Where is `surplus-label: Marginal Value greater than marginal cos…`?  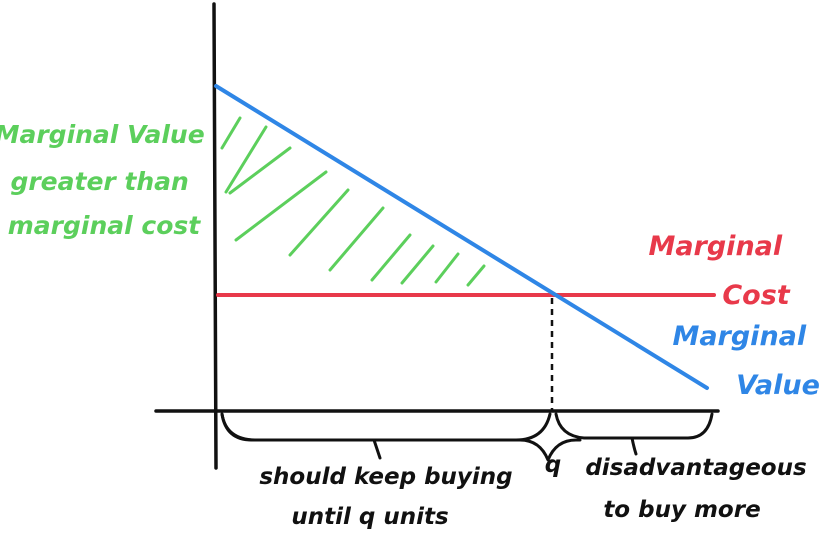 surplus-label: Marginal Value greater than marginal cos… is located at coordinates (106, 180).